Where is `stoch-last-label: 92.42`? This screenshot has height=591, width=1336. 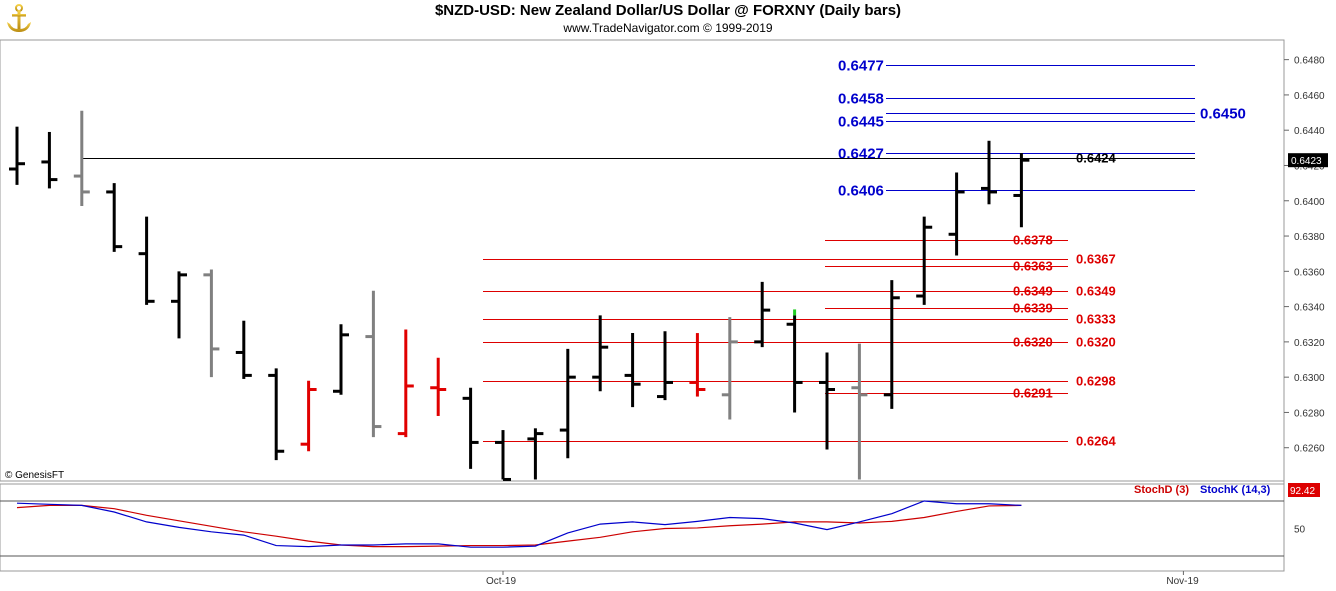
stoch-last-label: 92.42 is located at coordinates (1302, 491).